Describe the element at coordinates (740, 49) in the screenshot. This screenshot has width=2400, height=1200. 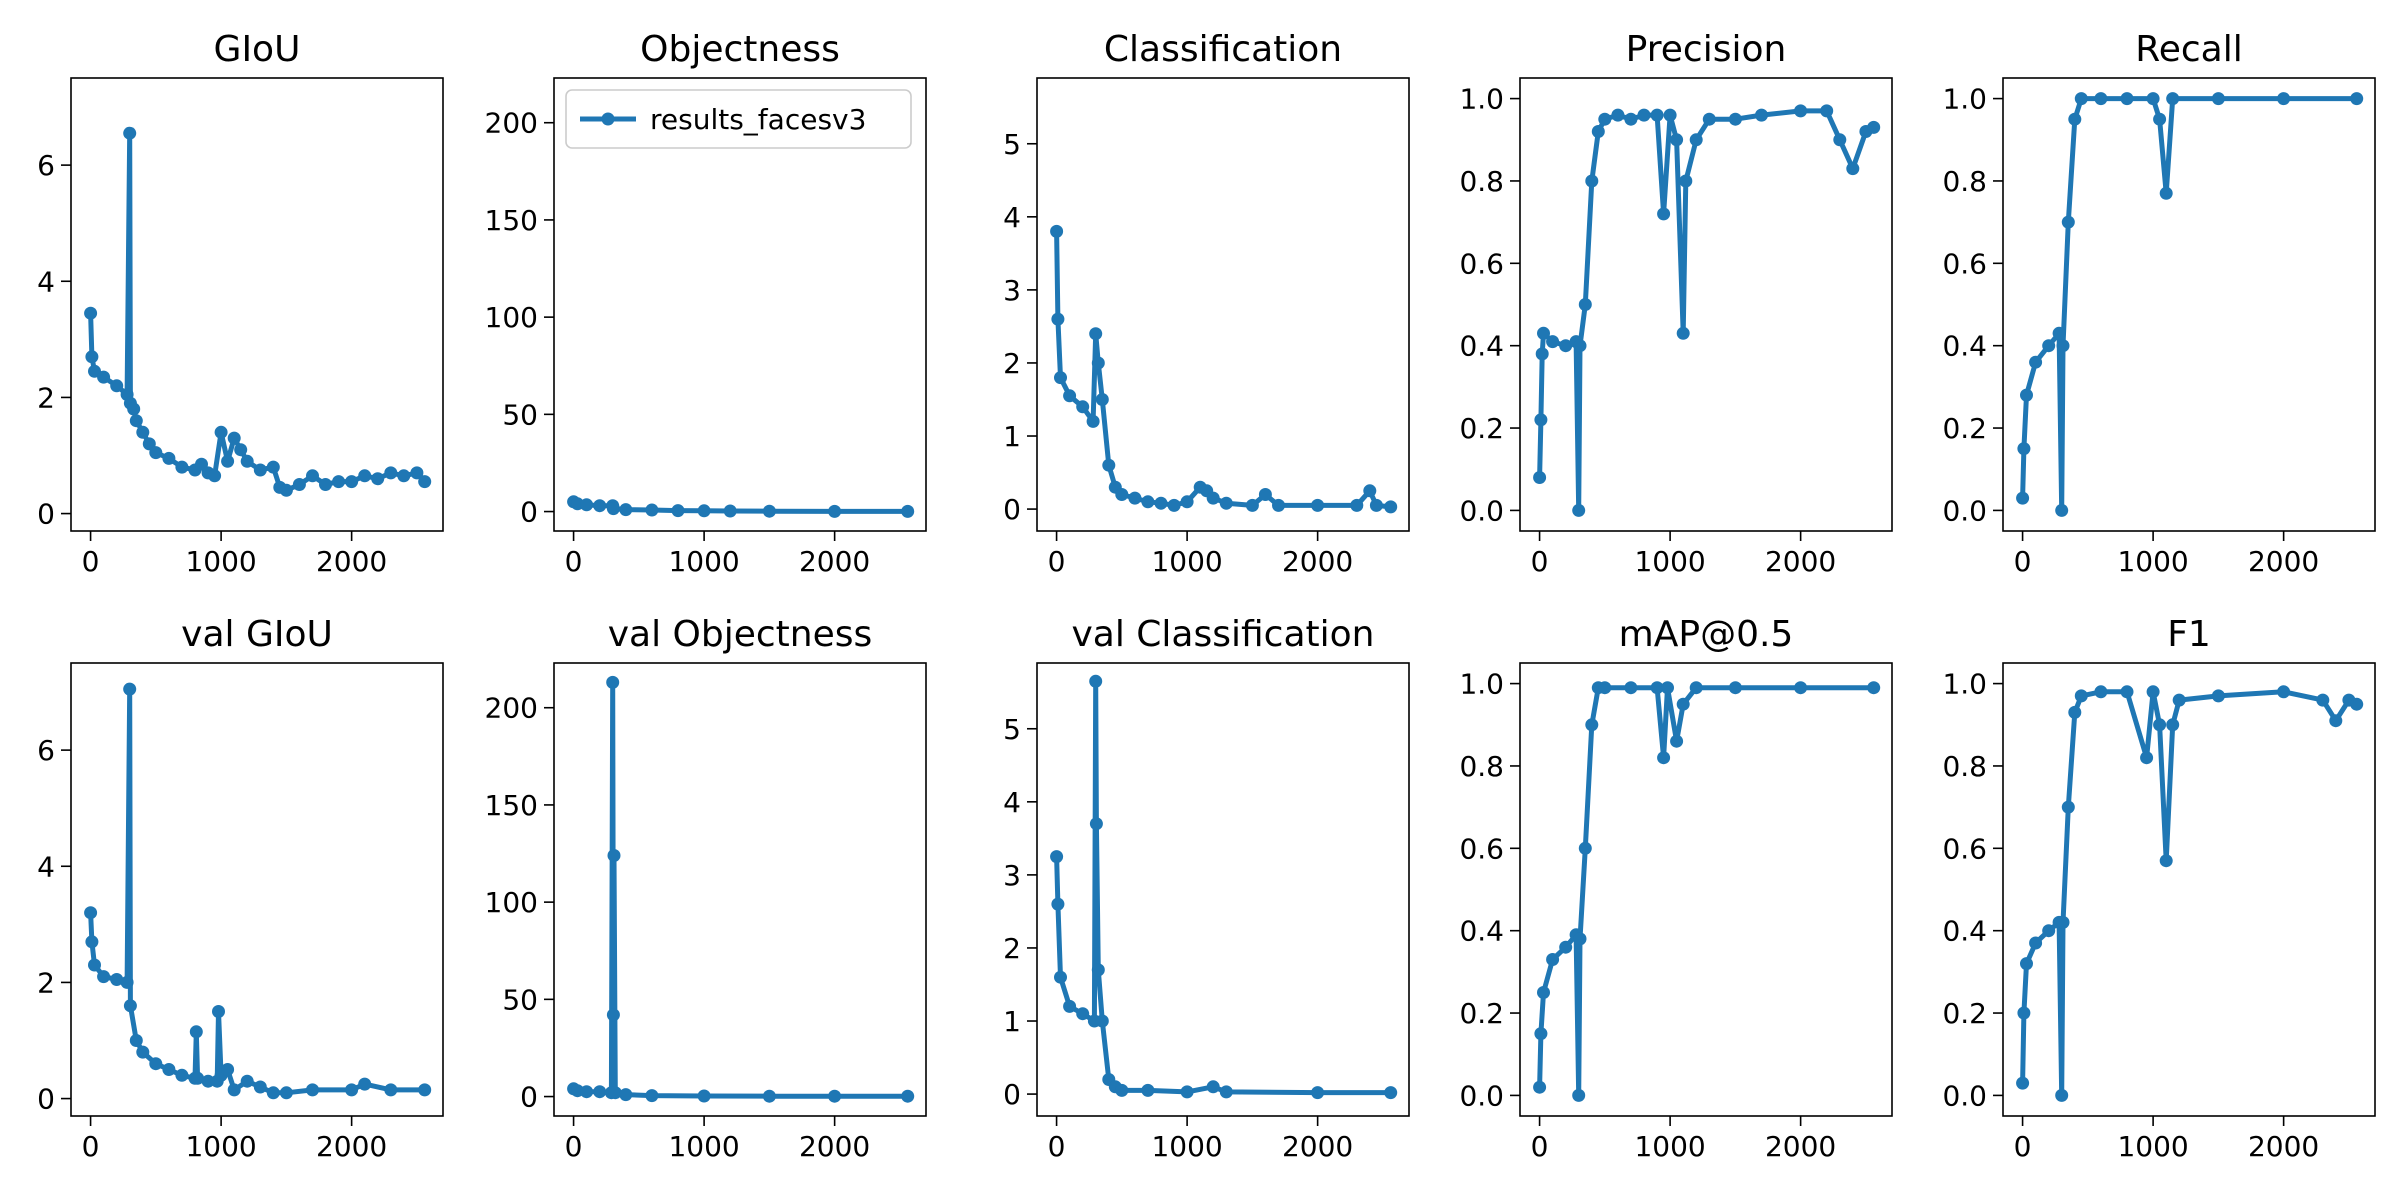
I see `subplot-title: Objectness` at that location.